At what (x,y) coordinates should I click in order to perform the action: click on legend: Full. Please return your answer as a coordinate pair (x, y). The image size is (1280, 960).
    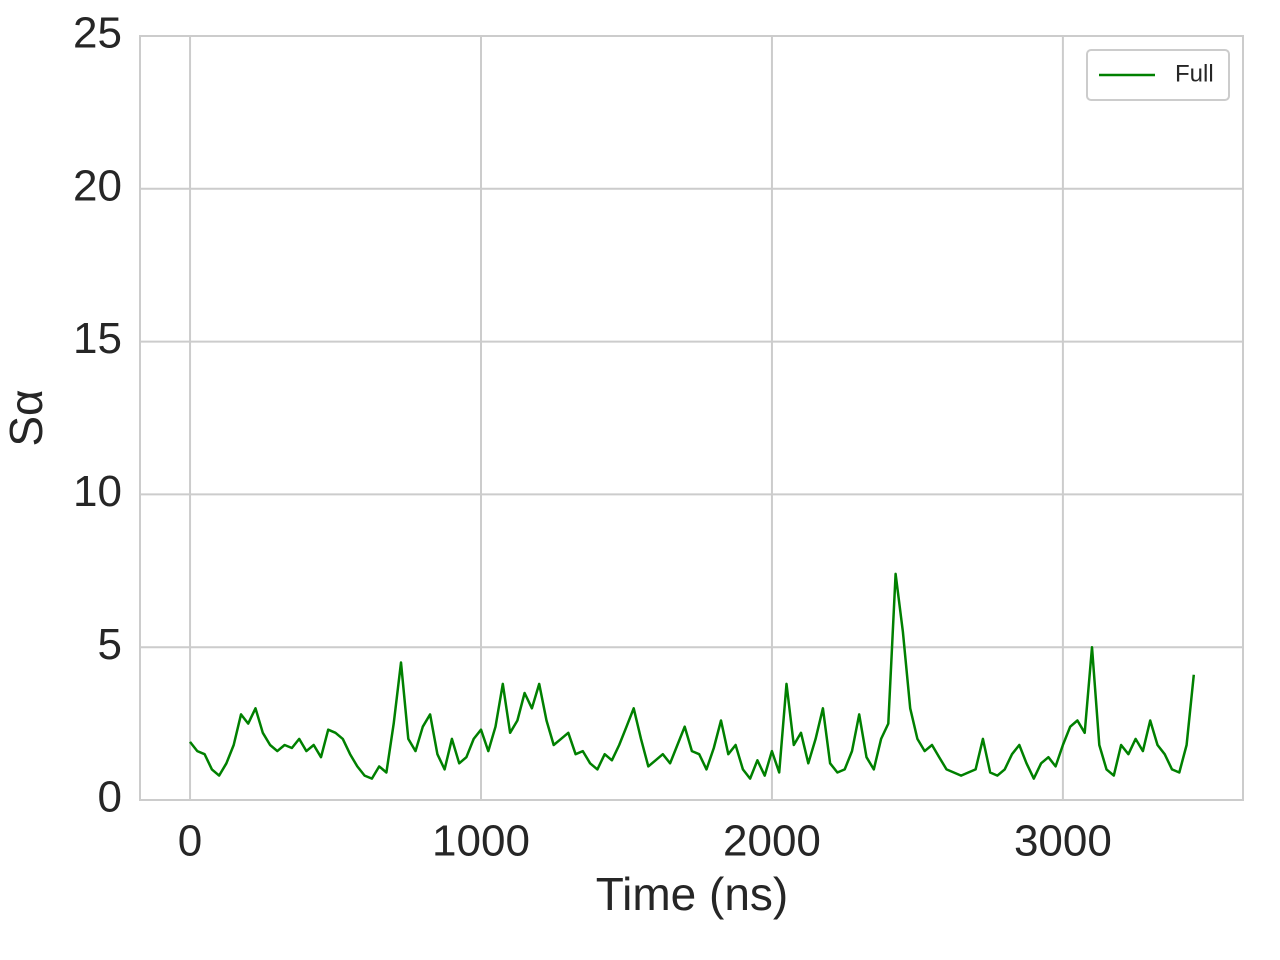
    Looking at the image, I should click on (1158, 75).